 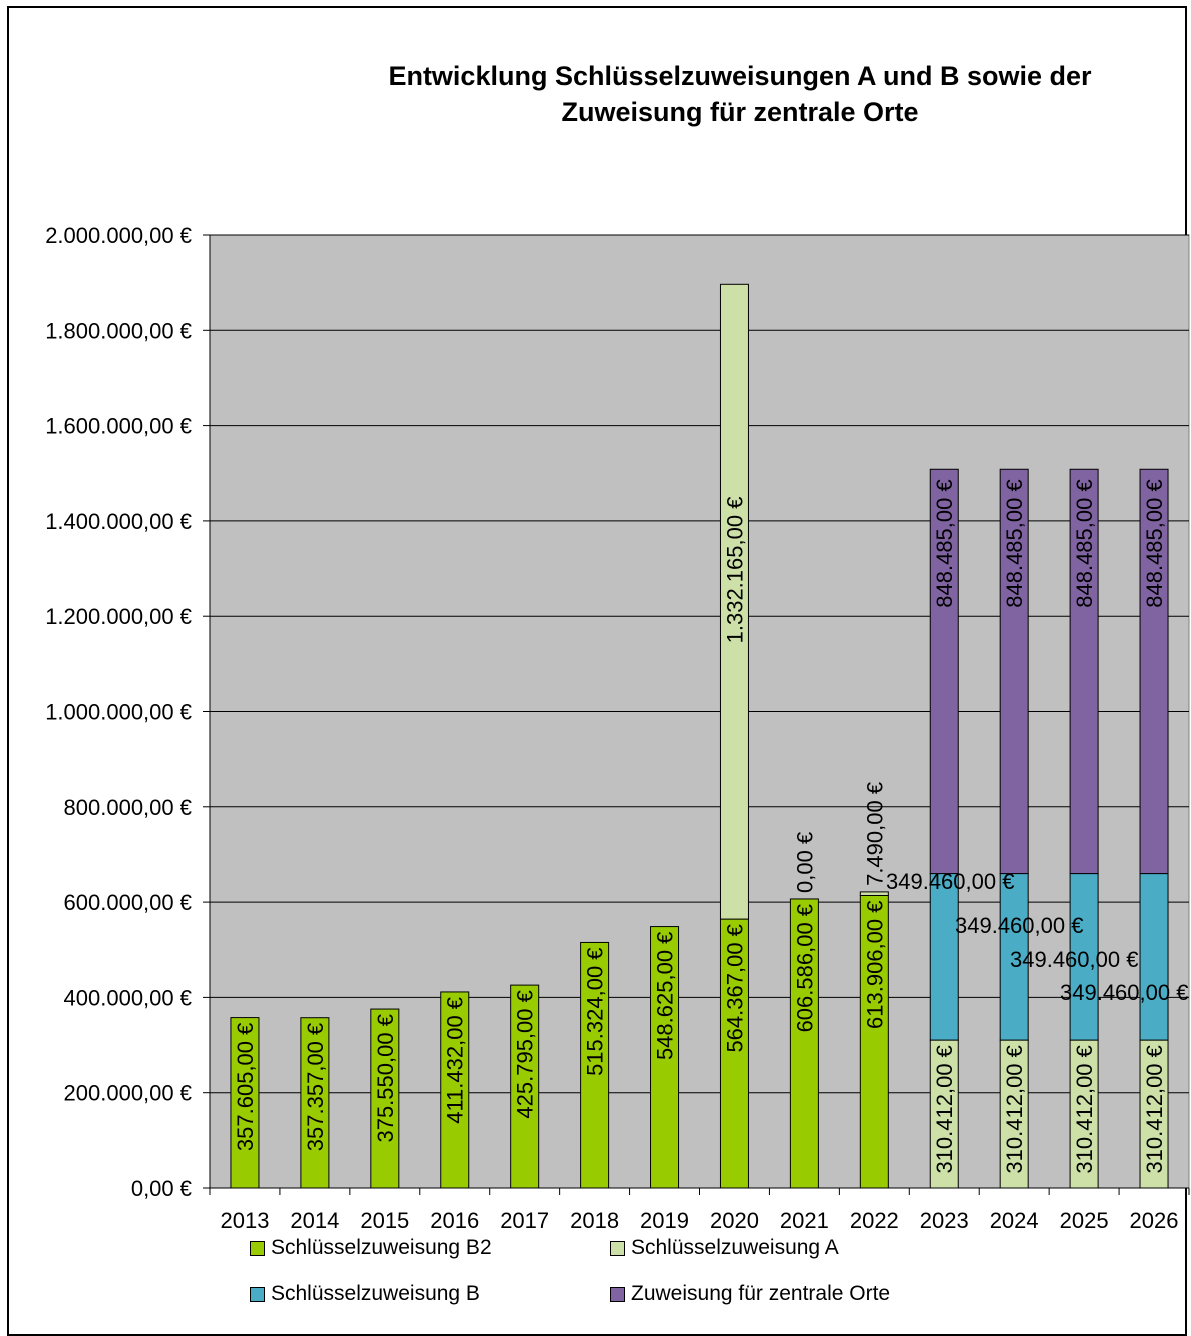 What do you see at coordinates (735, 1247) in the screenshot?
I see `legend-label-a: Schlüsselzuweisung A` at bounding box center [735, 1247].